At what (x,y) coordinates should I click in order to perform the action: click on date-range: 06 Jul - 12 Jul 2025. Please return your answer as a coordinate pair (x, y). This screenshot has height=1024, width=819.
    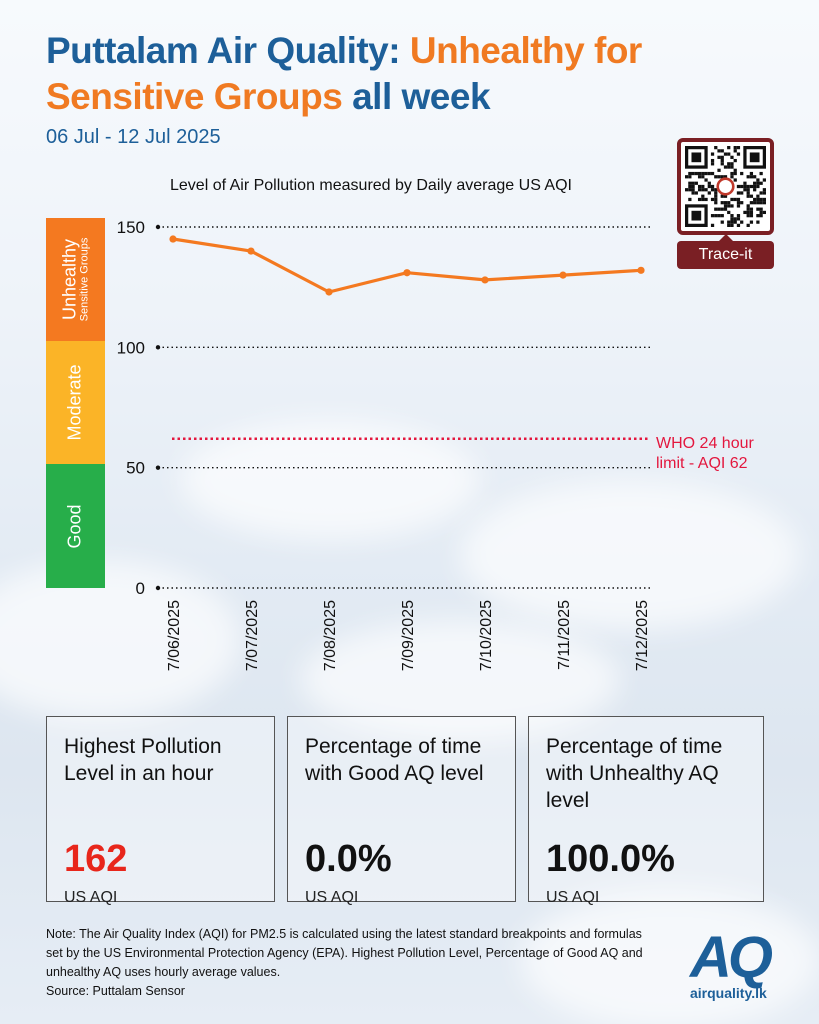
    Looking at the image, I should click on (133, 137).